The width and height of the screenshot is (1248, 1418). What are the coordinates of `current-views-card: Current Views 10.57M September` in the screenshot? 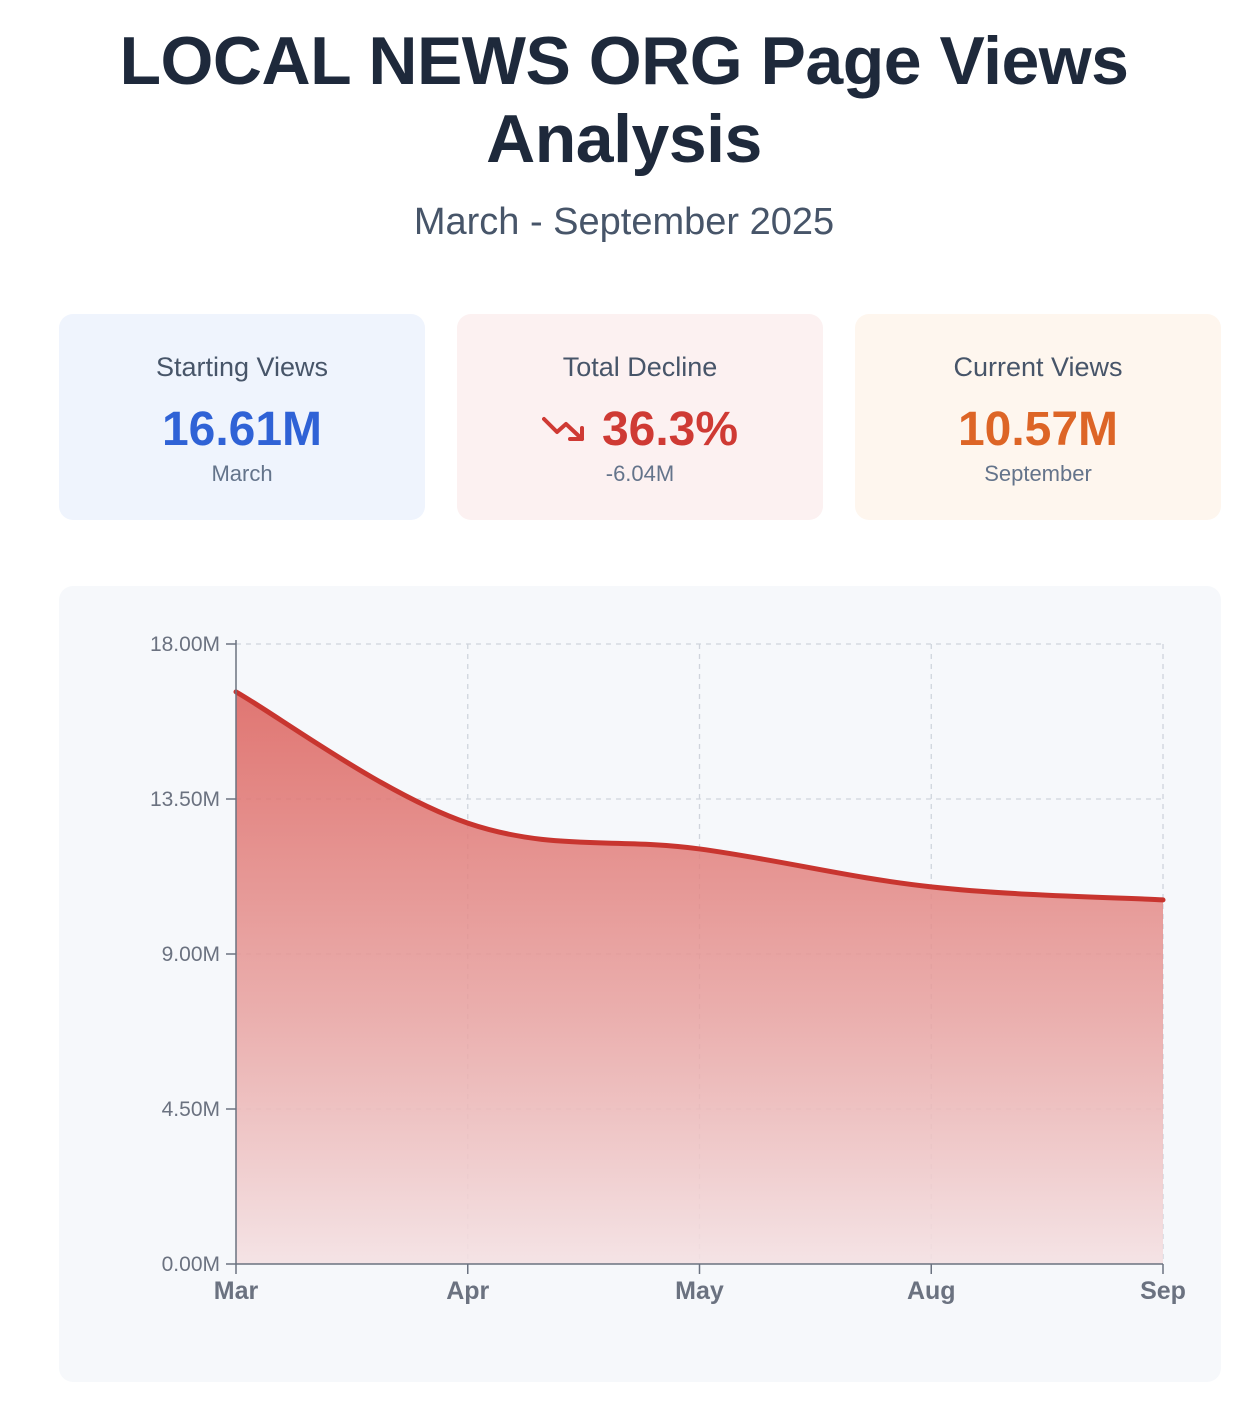 It's located at (1038, 417).